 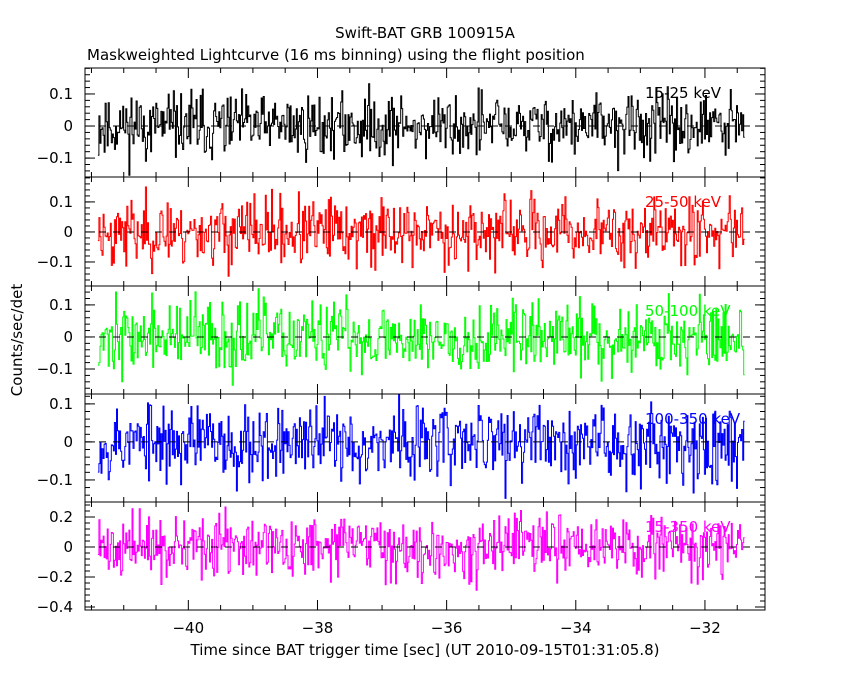 What do you see at coordinates (425, 33) in the screenshot?
I see `chart-title: Swift-BAT GRB 100915A` at bounding box center [425, 33].